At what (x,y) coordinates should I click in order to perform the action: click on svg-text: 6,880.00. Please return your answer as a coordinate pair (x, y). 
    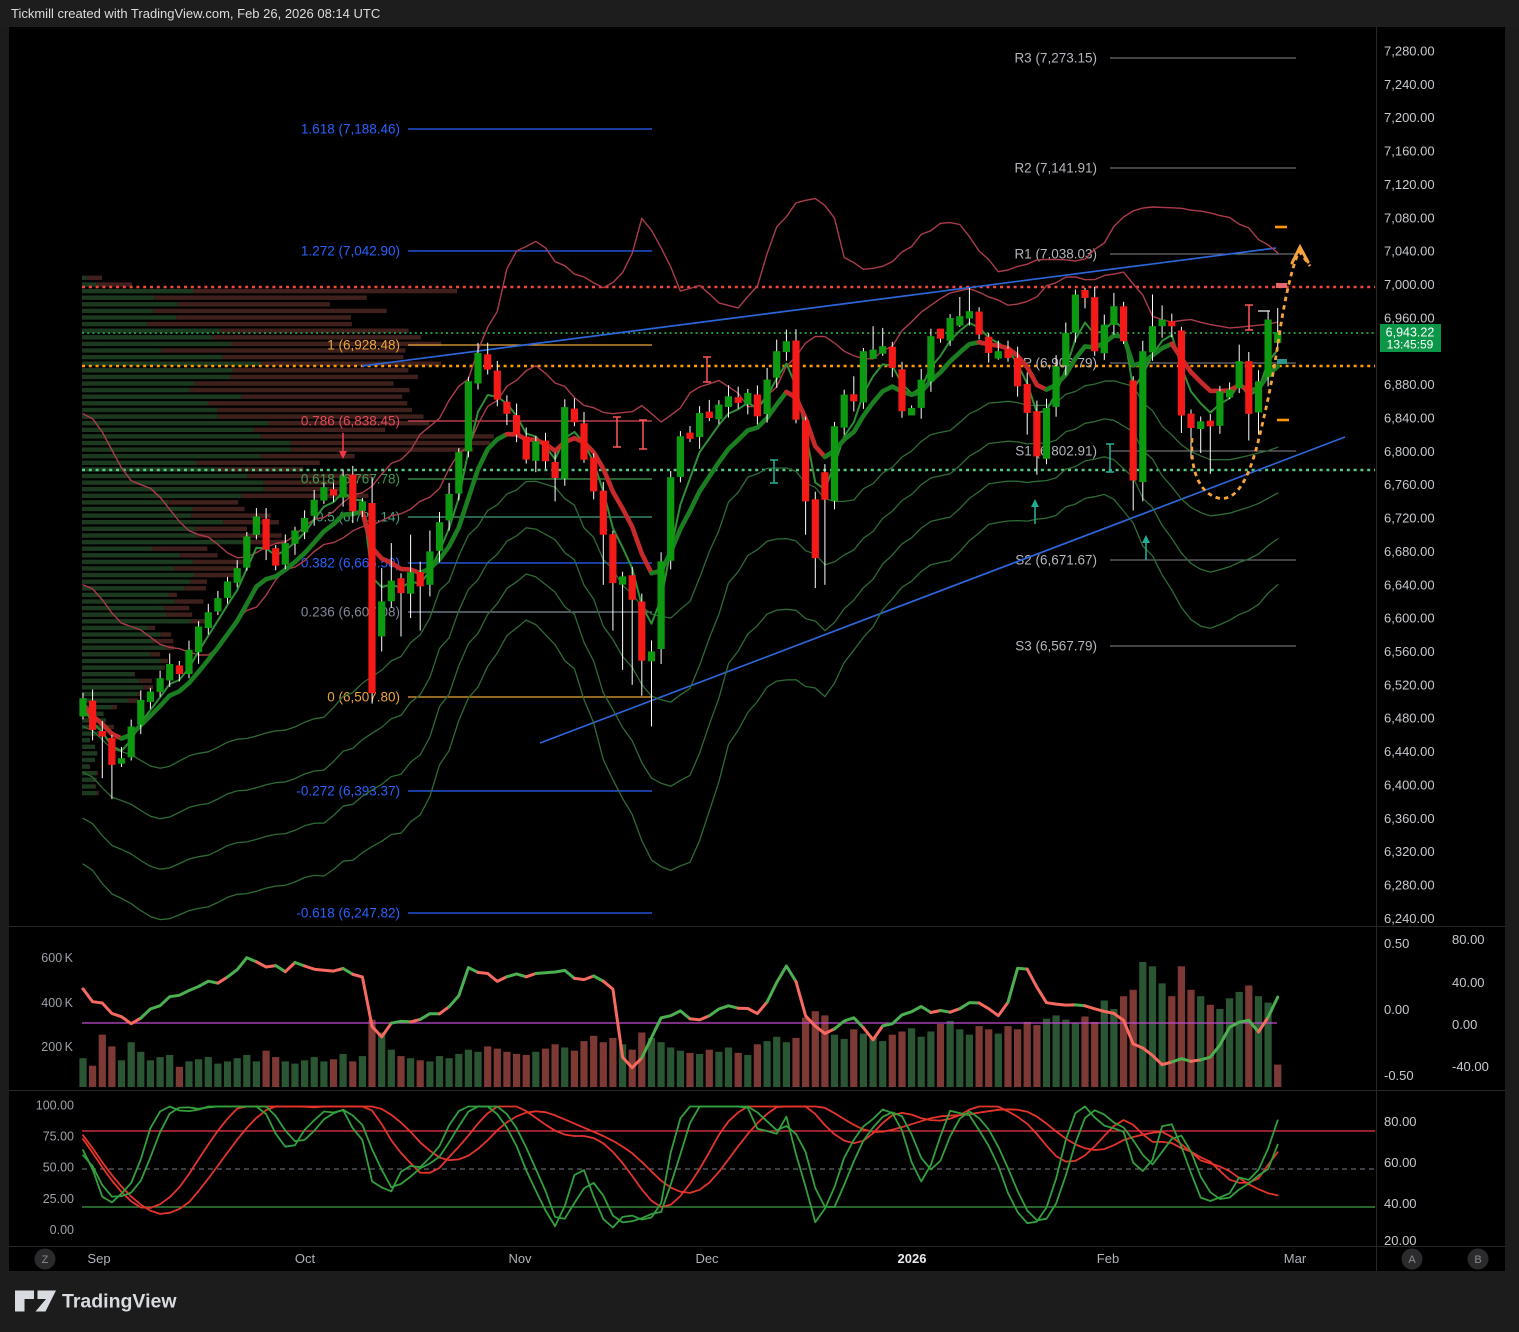
    Looking at the image, I should click on (1409, 384).